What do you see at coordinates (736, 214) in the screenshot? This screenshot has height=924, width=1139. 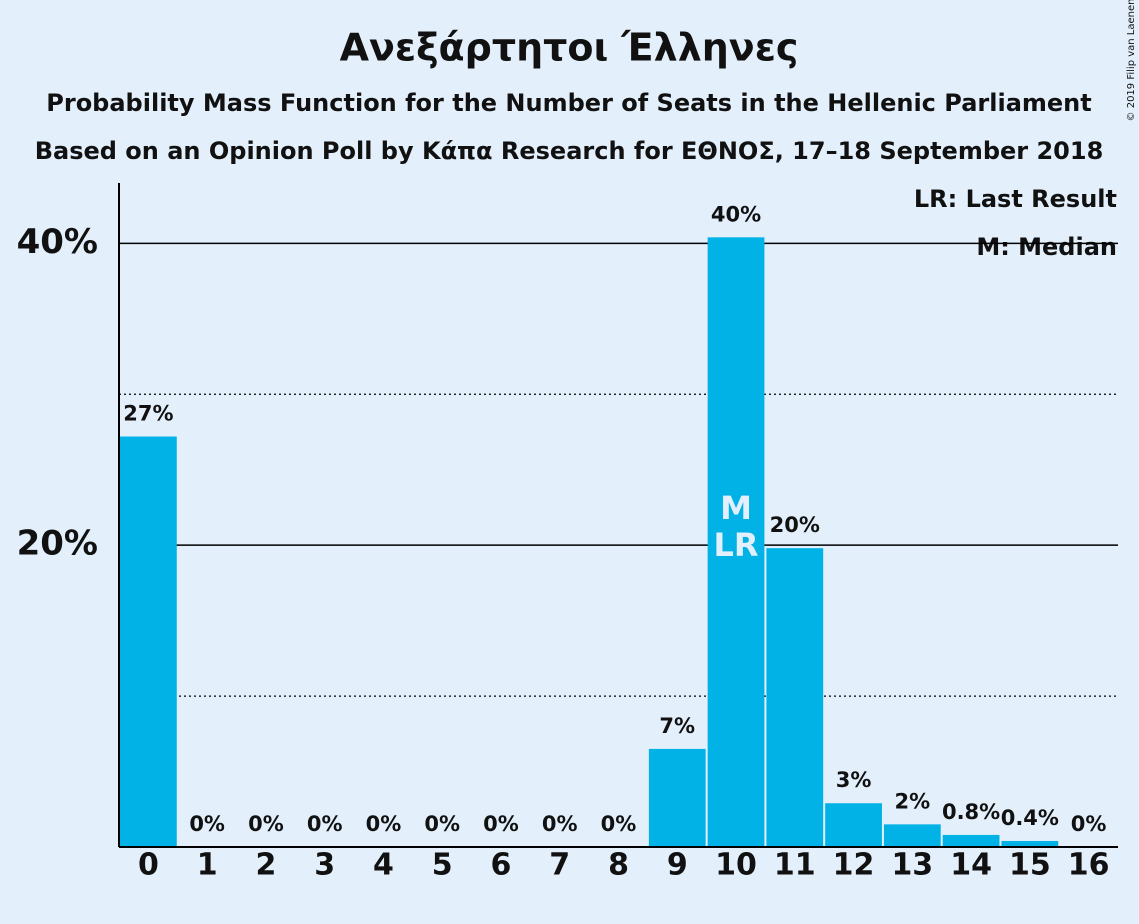 I see `value-label: 40%` at bounding box center [736, 214].